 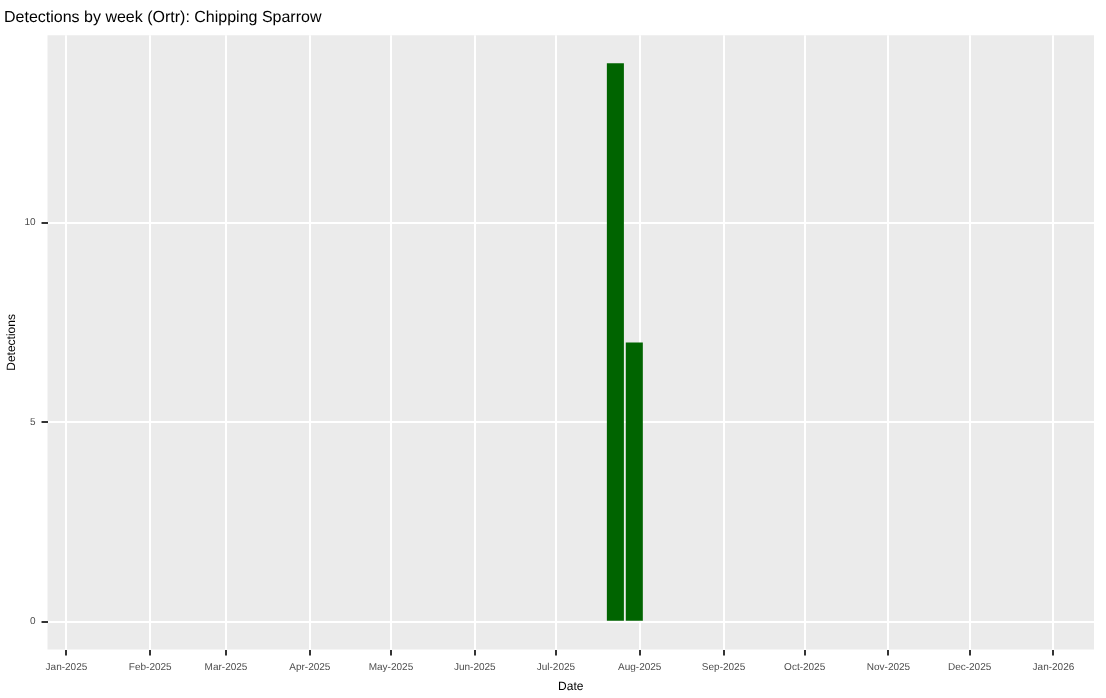 What do you see at coordinates (163, 17) in the screenshot?
I see `chart-title: Detections by week (Ortr): Chipping Sparrow` at bounding box center [163, 17].